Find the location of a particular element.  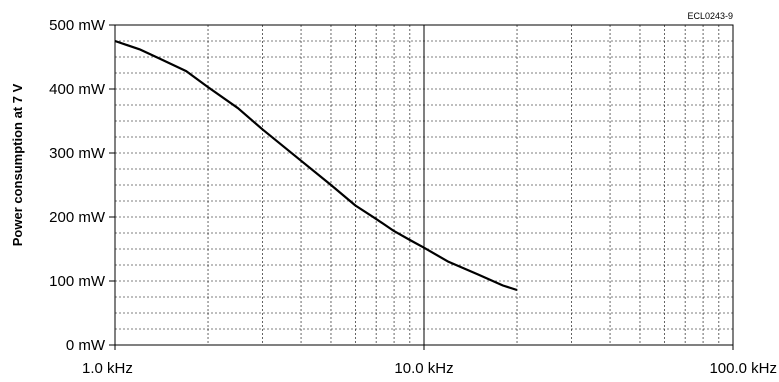

x-tick-label: 100.0 kHz is located at coordinates (743, 368).